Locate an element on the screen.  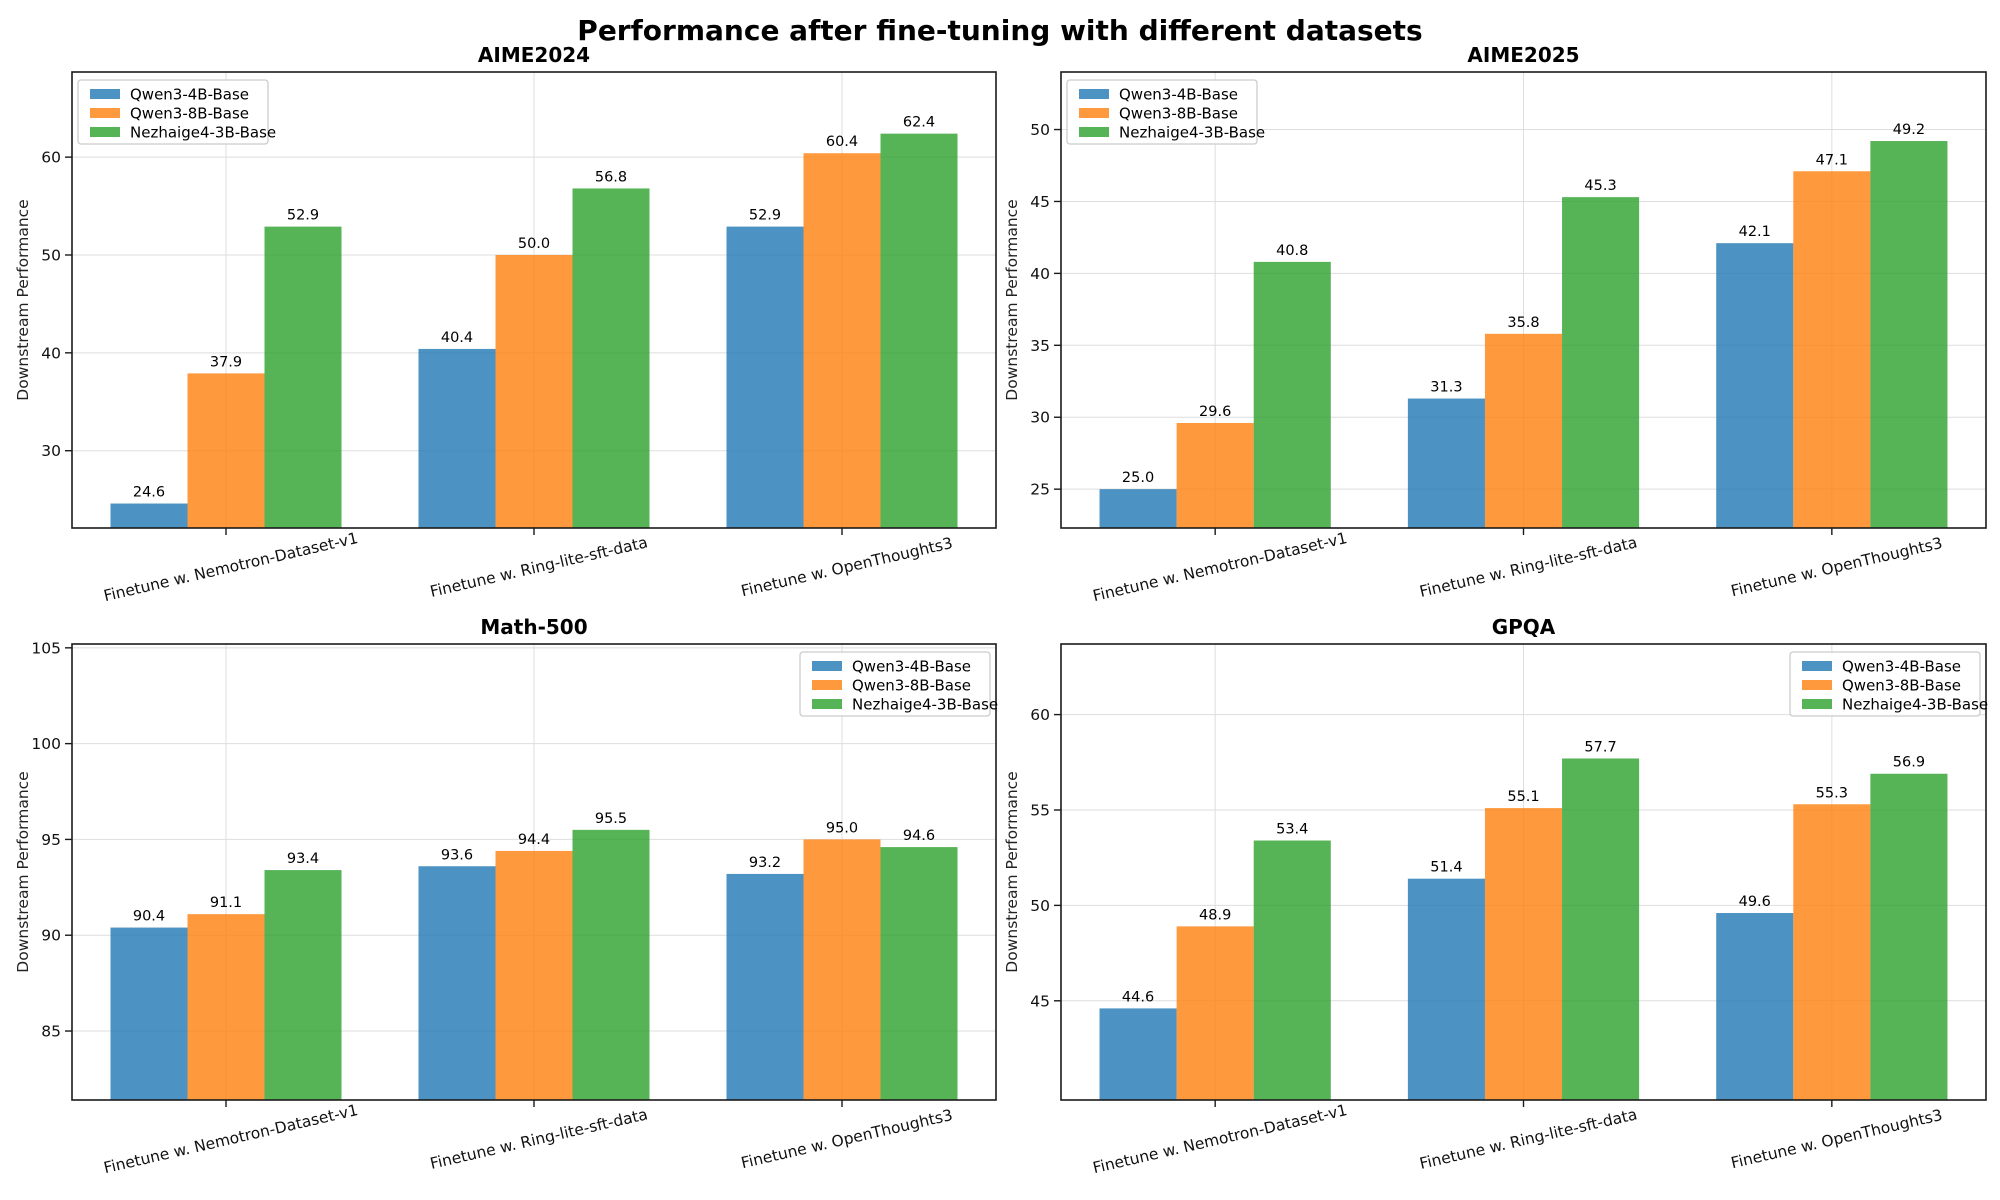
bar-value-label: 94.6 is located at coordinates (919, 836).